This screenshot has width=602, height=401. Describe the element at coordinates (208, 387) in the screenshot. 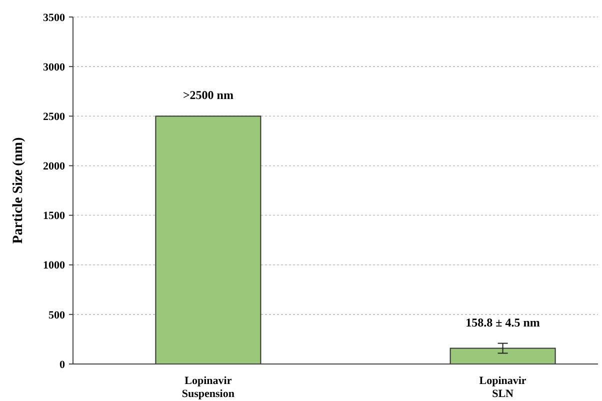

I see `x-tick-label: Lopinavir Suspension` at that location.